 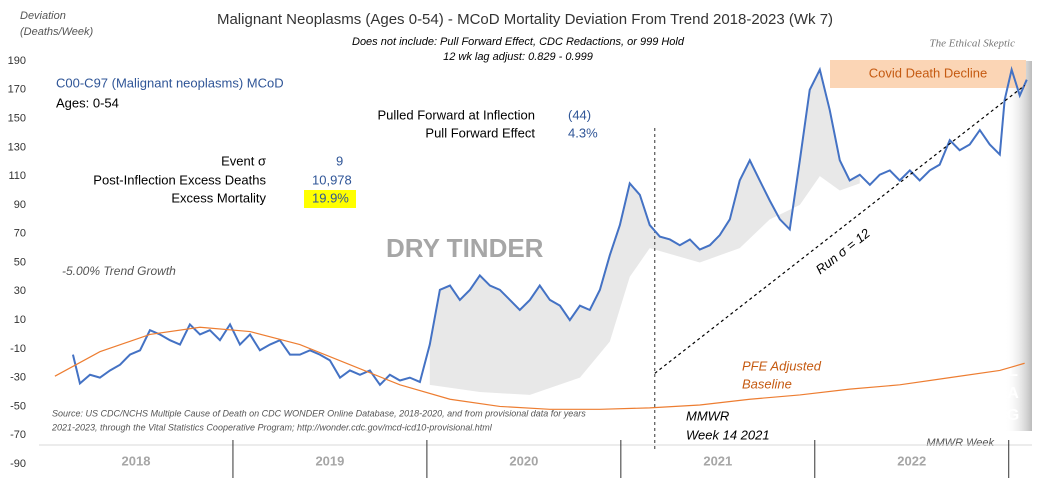 What do you see at coordinates (119, 271) in the screenshot?
I see `trend-growth: -5.00% Trend Growth` at bounding box center [119, 271].